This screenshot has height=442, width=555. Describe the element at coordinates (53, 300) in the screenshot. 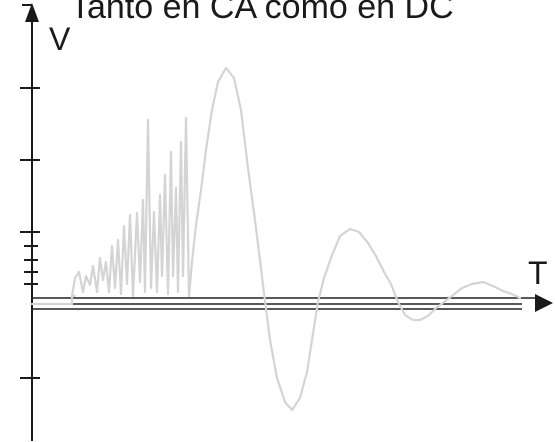

I see `signal-start-bracket` at that location.